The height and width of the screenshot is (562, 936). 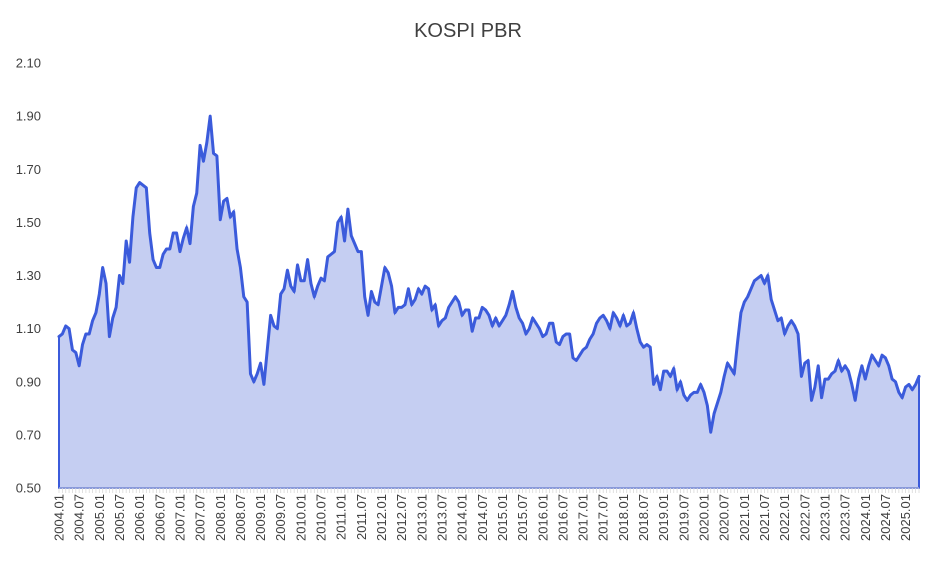 I want to click on x-tick-label: 2004.01, so click(x=59, y=517).